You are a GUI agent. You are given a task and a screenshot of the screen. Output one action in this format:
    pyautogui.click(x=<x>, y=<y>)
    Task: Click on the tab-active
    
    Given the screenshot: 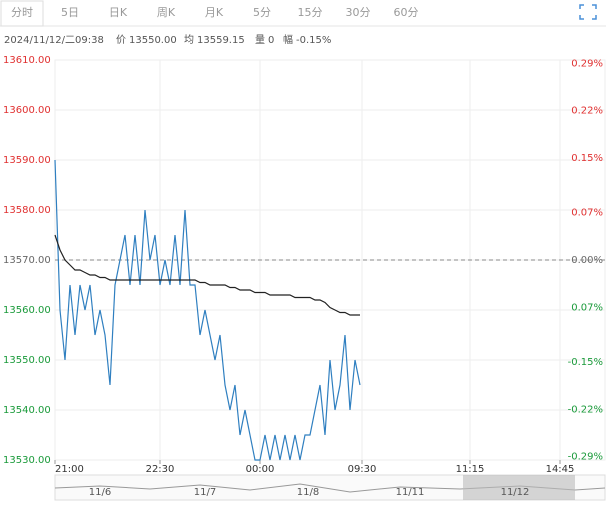 What is the action you would take?
    pyautogui.click(x=22, y=13)
    